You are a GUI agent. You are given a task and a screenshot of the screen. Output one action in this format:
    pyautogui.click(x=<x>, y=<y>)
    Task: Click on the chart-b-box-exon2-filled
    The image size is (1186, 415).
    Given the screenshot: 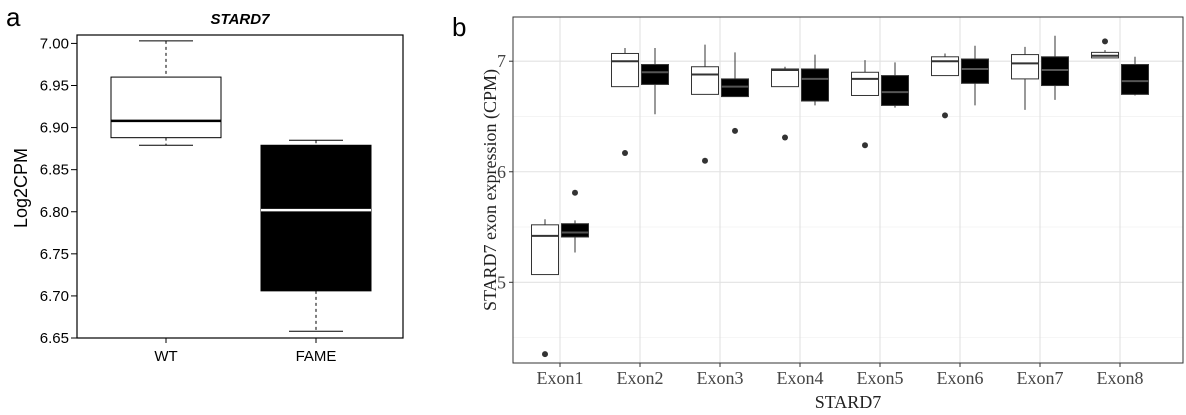 What is the action you would take?
    pyautogui.click(x=655, y=81)
    